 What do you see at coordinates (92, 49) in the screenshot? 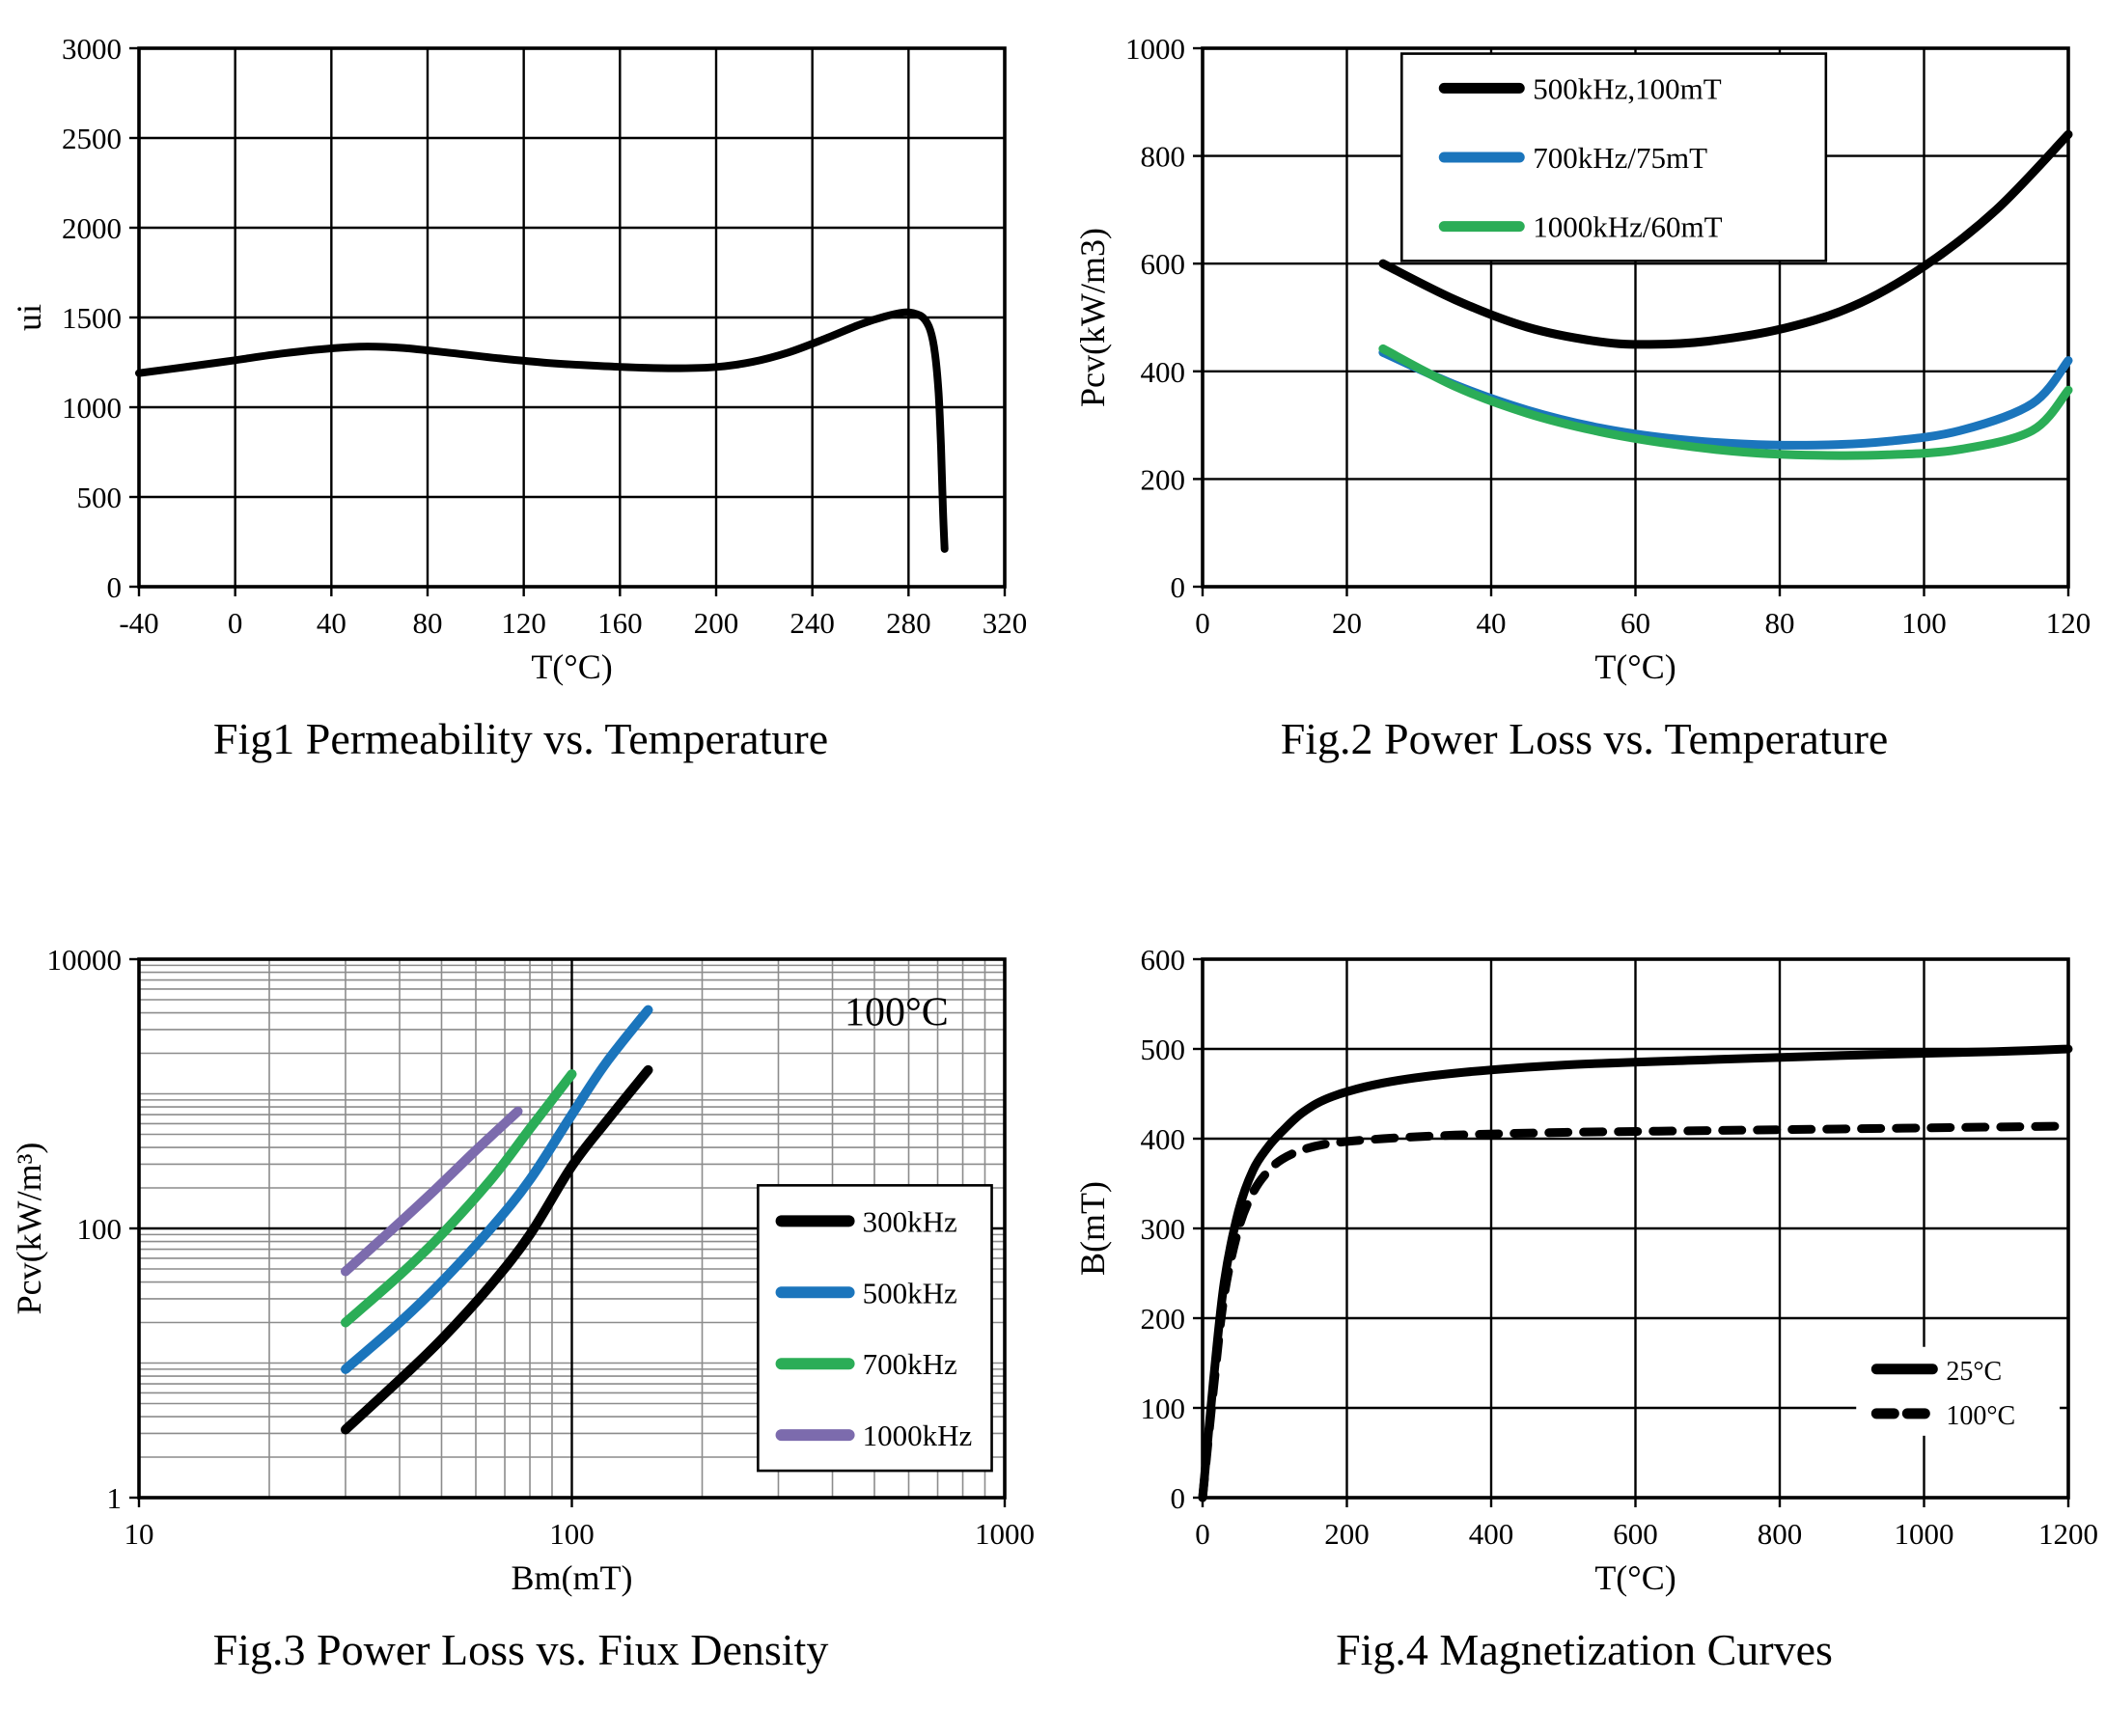
I see `svg-text: 3000` at bounding box center [92, 49].